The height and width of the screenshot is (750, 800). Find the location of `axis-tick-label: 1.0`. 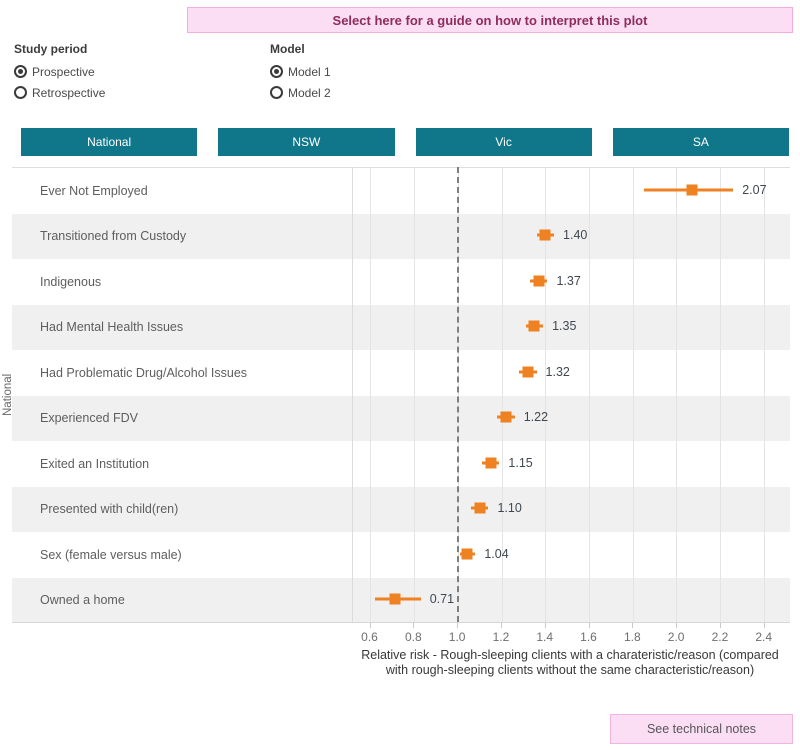

axis-tick-label: 1.0 is located at coordinates (457, 637).